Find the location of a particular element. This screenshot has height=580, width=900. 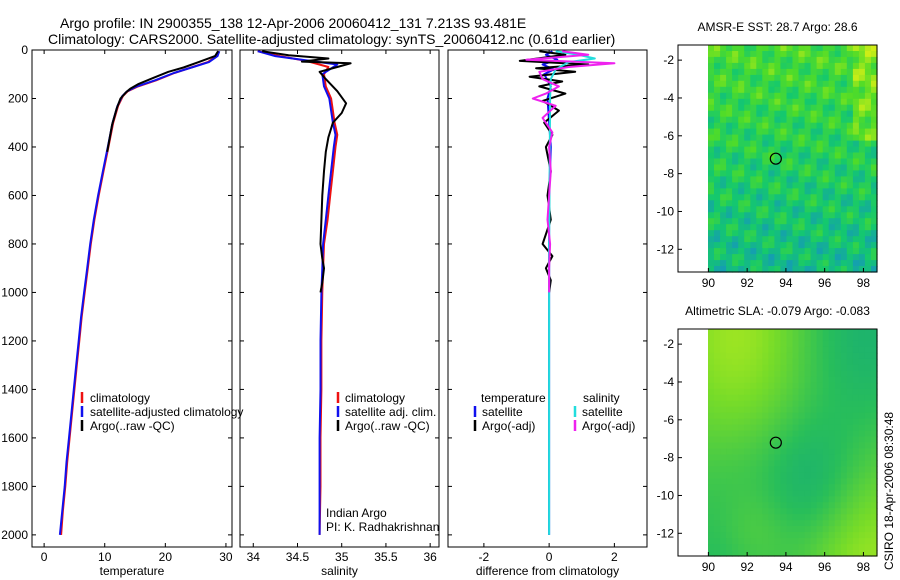

x-axis-label: difference from climatology is located at coordinates (547, 571).